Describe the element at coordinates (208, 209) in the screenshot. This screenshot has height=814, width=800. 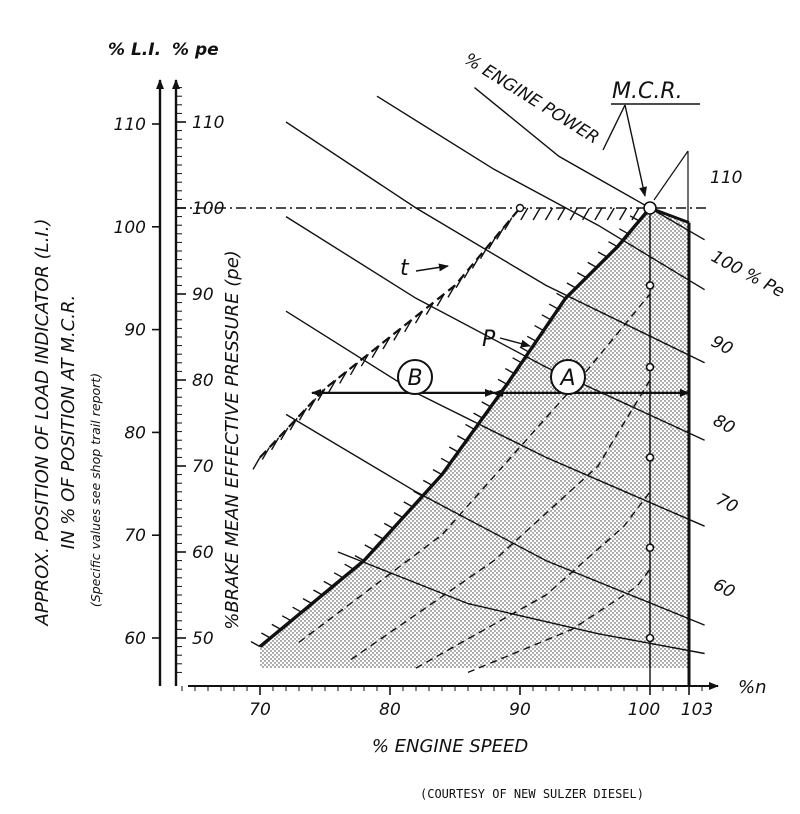
I see `pe-tick-label: 100` at that location.